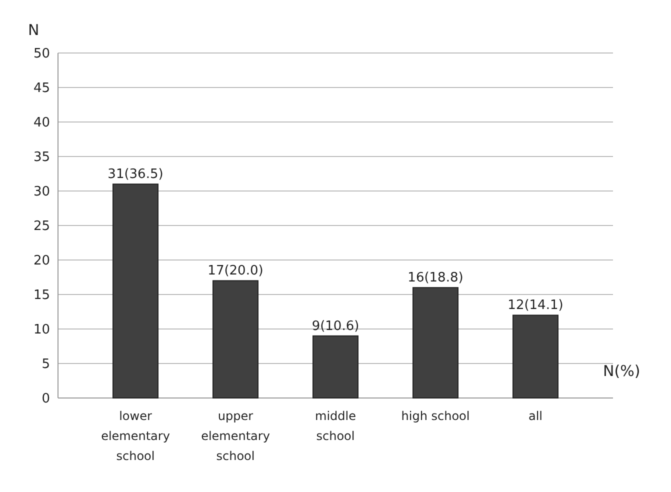  Describe the element at coordinates (136, 174) in the screenshot. I see `data-label: 31(36.5)` at that location.